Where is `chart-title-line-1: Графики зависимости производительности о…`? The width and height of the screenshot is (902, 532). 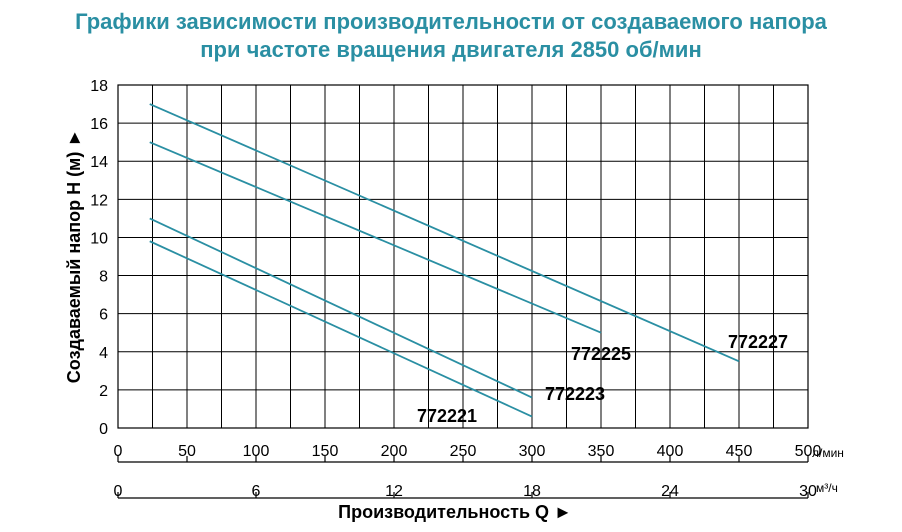
chart-title-line-1: Графики зависимости производительности о… is located at coordinates (451, 21).